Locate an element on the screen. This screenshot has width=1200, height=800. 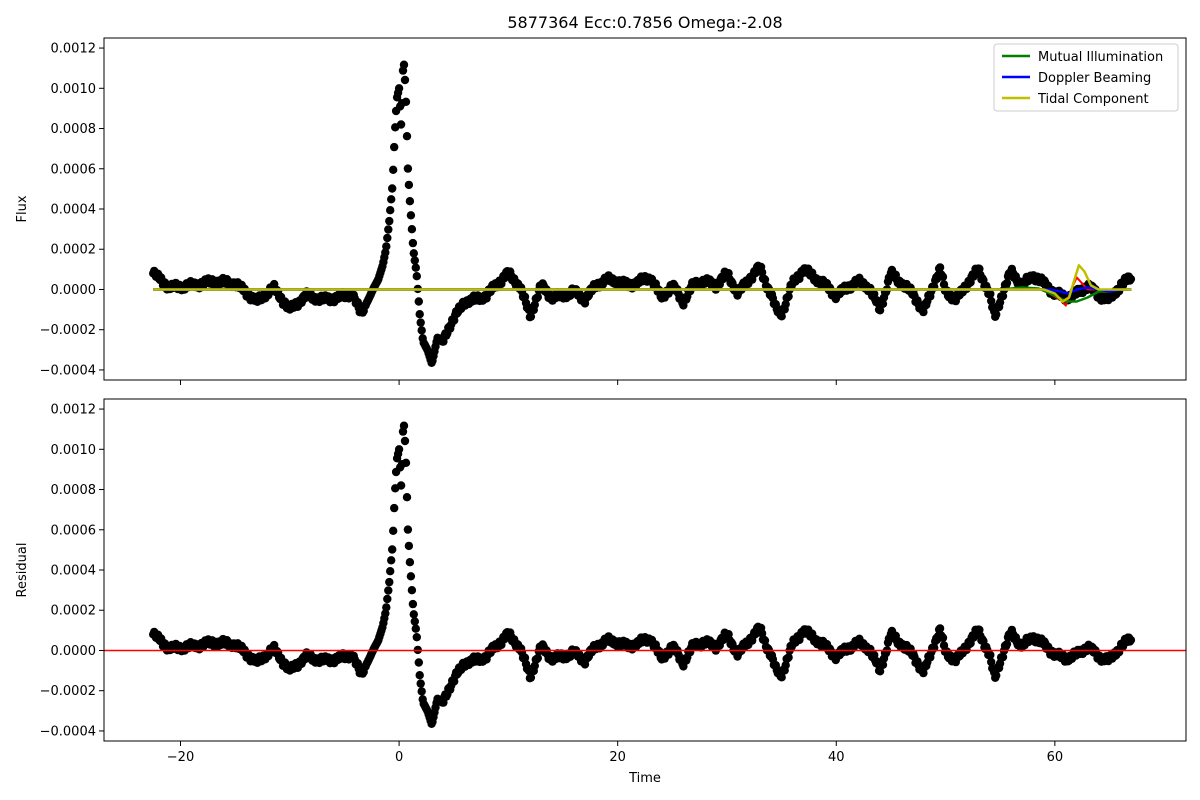
bot-x-tick-label: 20 is located at coordinates (617, 757).